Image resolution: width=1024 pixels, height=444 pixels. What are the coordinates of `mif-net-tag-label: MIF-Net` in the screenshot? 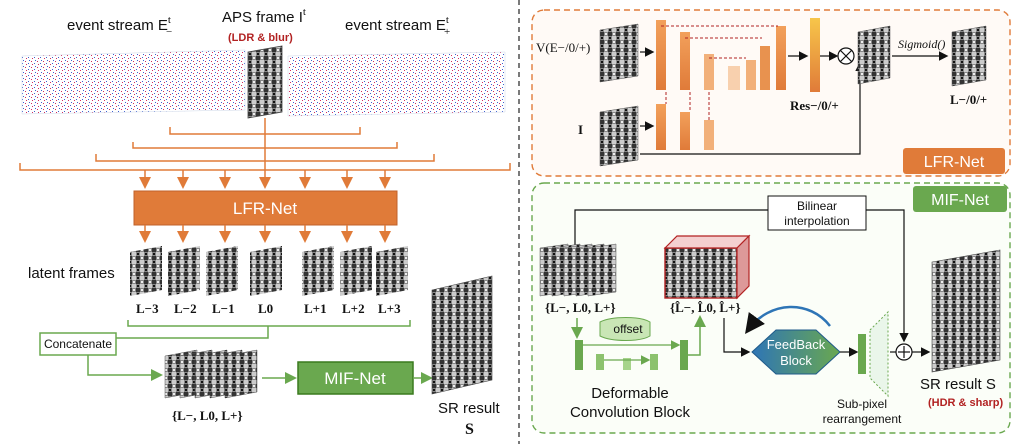 It's located at (960, 200).